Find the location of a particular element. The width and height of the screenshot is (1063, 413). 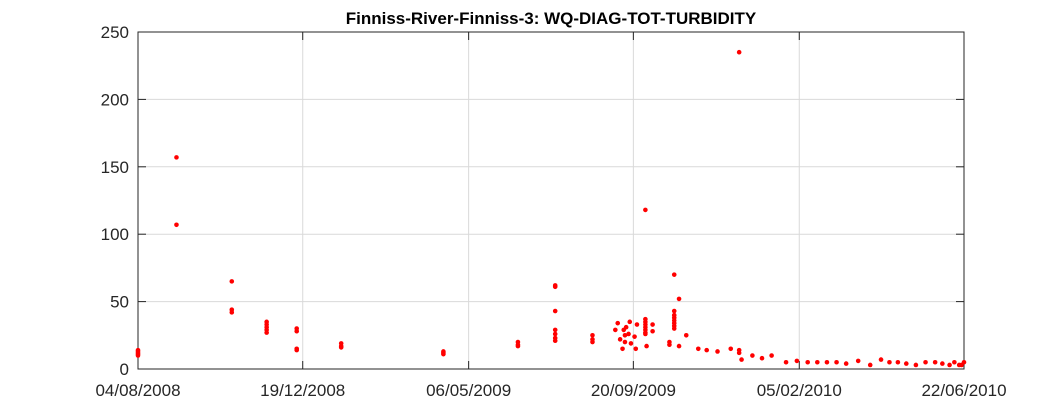

y-tick-label: 250 is located at coordinates (115, 32).